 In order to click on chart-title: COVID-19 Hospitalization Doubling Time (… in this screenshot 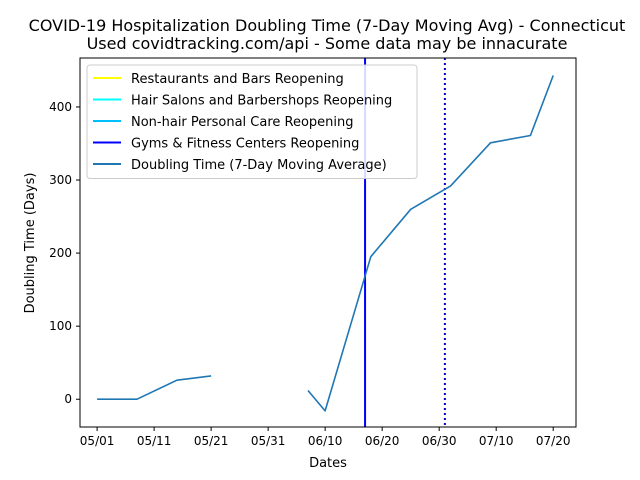, I will do `click(327, 25)`.